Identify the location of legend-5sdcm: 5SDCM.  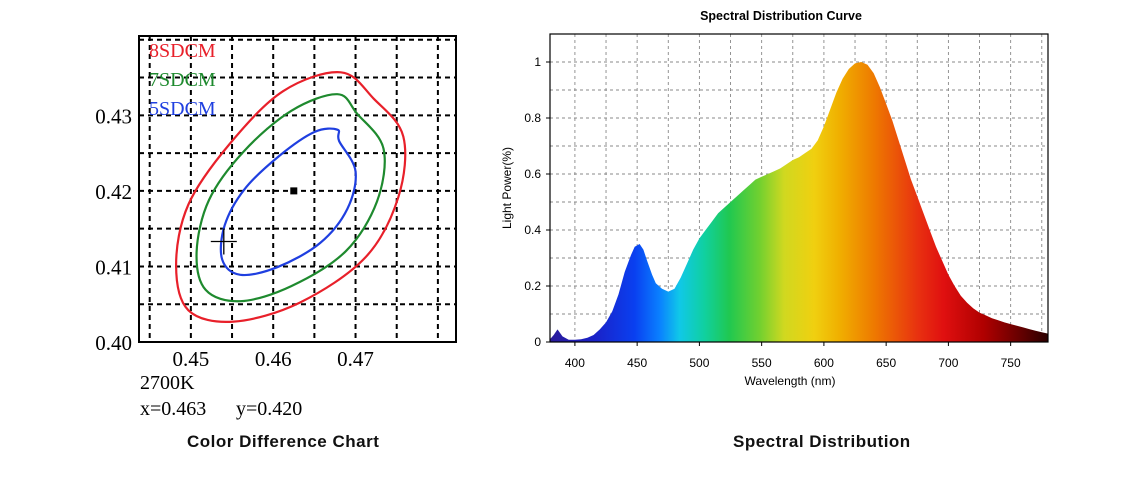
(182, 109).